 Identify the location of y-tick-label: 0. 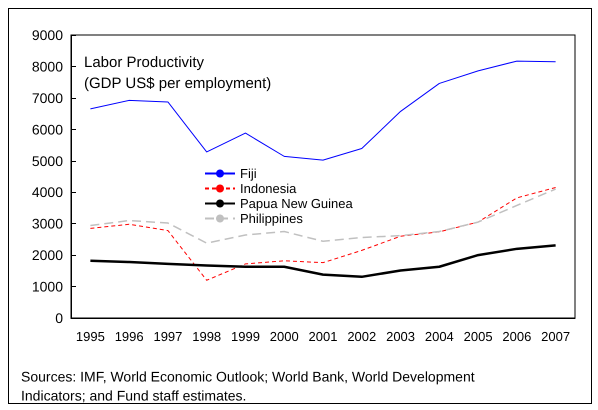
(59, 318).